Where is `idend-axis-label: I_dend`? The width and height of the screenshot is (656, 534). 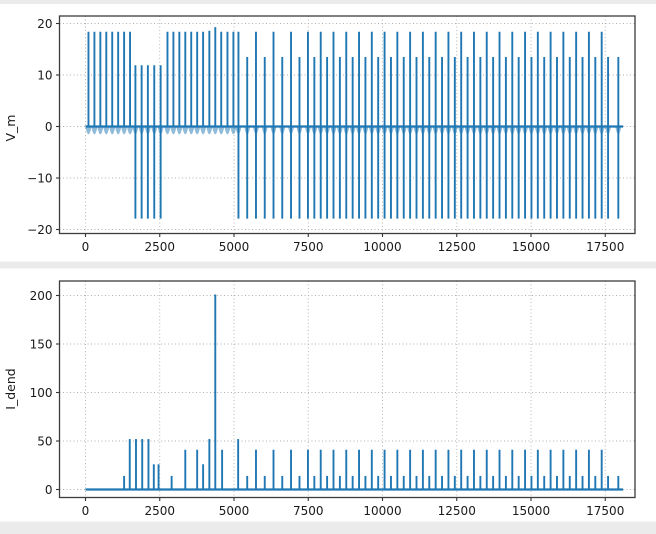 idend-axis-label: I_dend is located at coordinates (10, 388).